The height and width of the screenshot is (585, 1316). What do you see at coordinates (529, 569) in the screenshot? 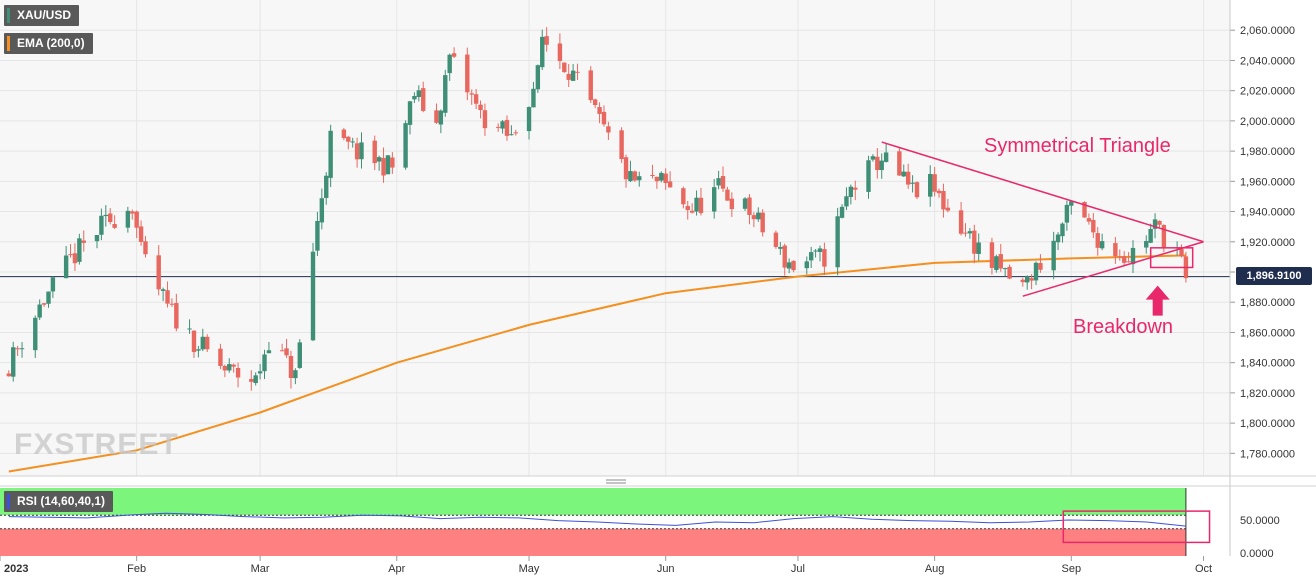
I see `x-tick-label: May` at bounding box center [529, 569].